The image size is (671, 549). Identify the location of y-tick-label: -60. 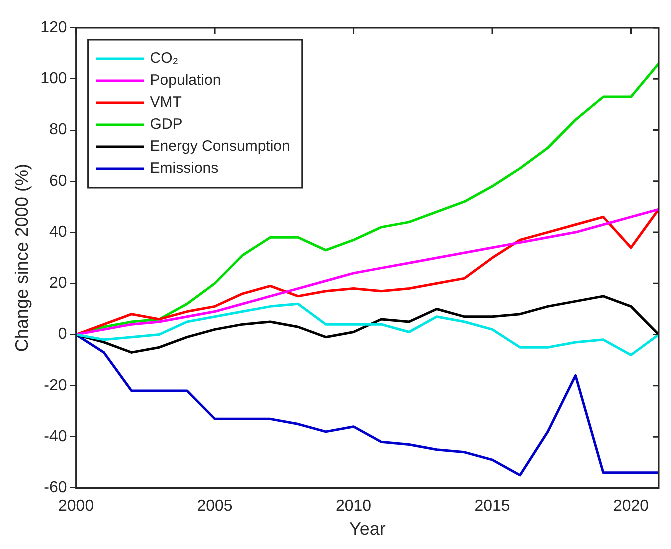
(56, 488).